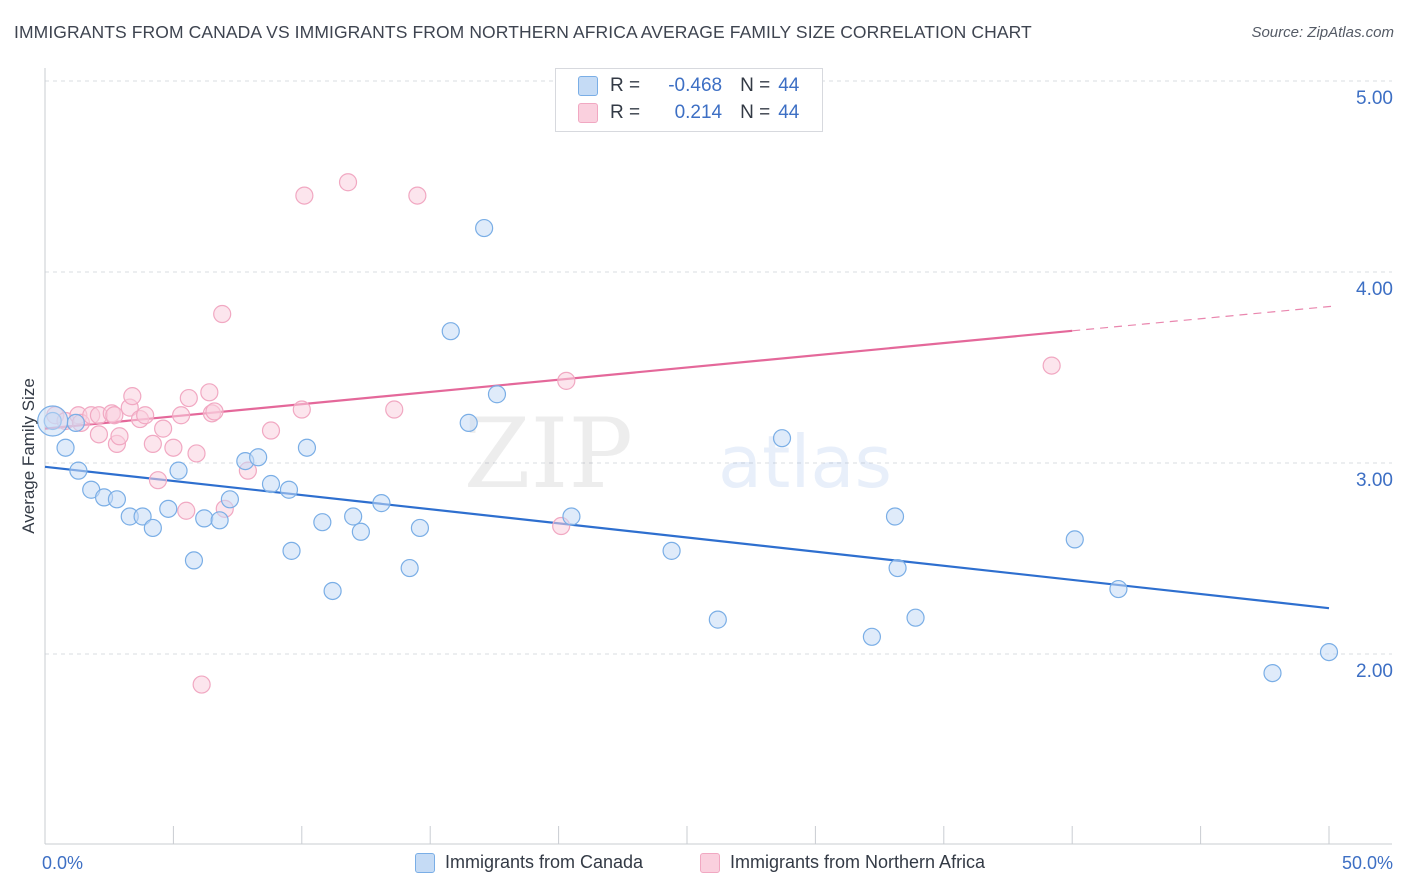 Image resolution: width=1406 pixels, height=892 pixels. Describe the element at coordinates (1322, 32) in the screenshot. I see `chart-source: Source: ZipAtlas.com` at that location.